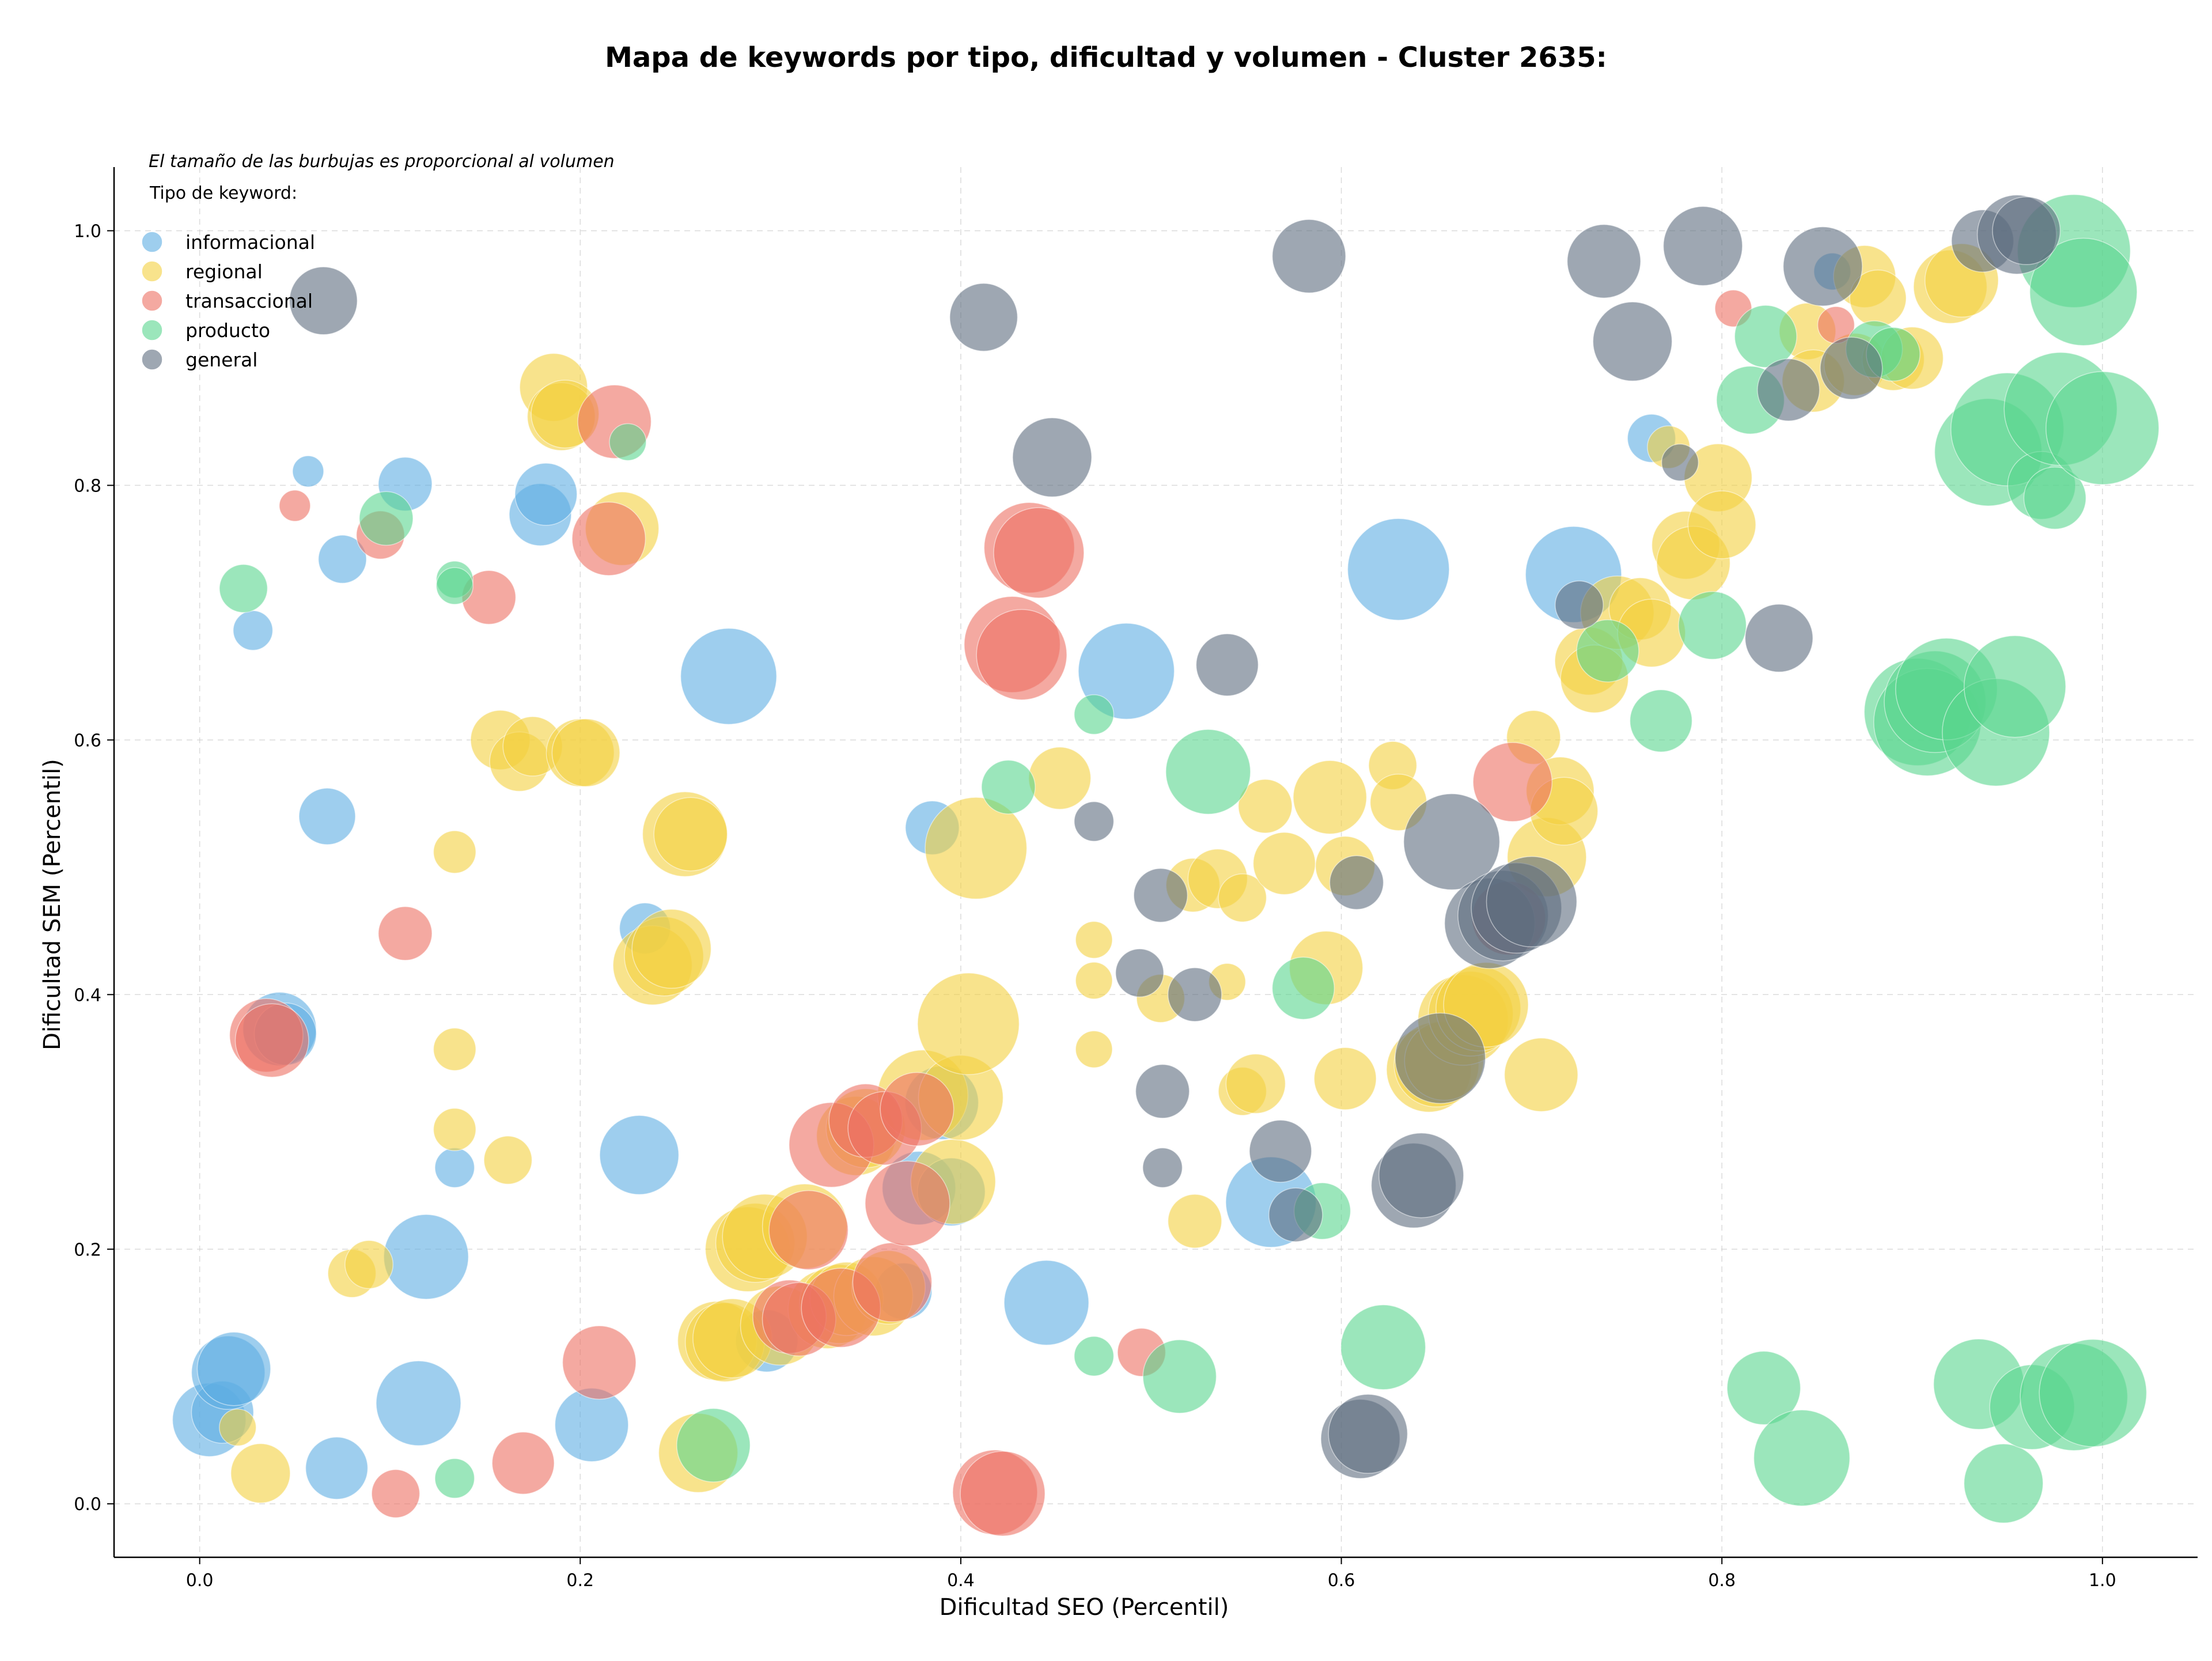 This screenshot has width=2212, height=1661. I want to click on legend-label-general: general, so click(221, 360).